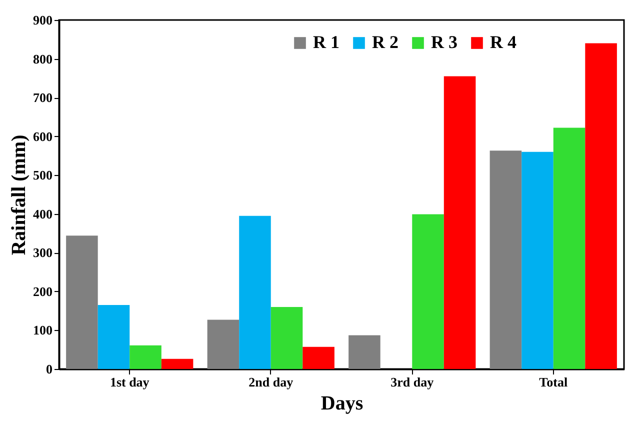 The width and height of the screenshot is (640, 425). What do you see at coordinates (19, 195) in the screenshot?
I see `y-axis-title: Rainfall (mm)` at bounding box center [19, 195].